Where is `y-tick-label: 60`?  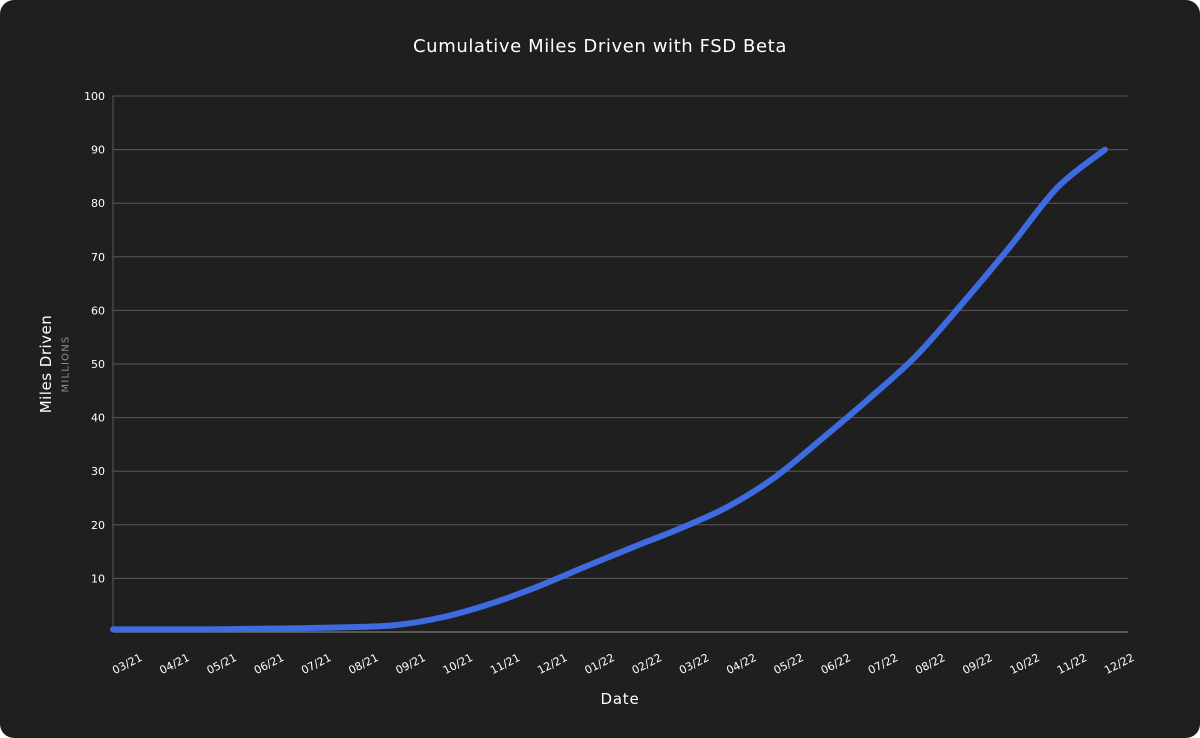 y-tick-label: 60 is located at coordinates (98, 310).